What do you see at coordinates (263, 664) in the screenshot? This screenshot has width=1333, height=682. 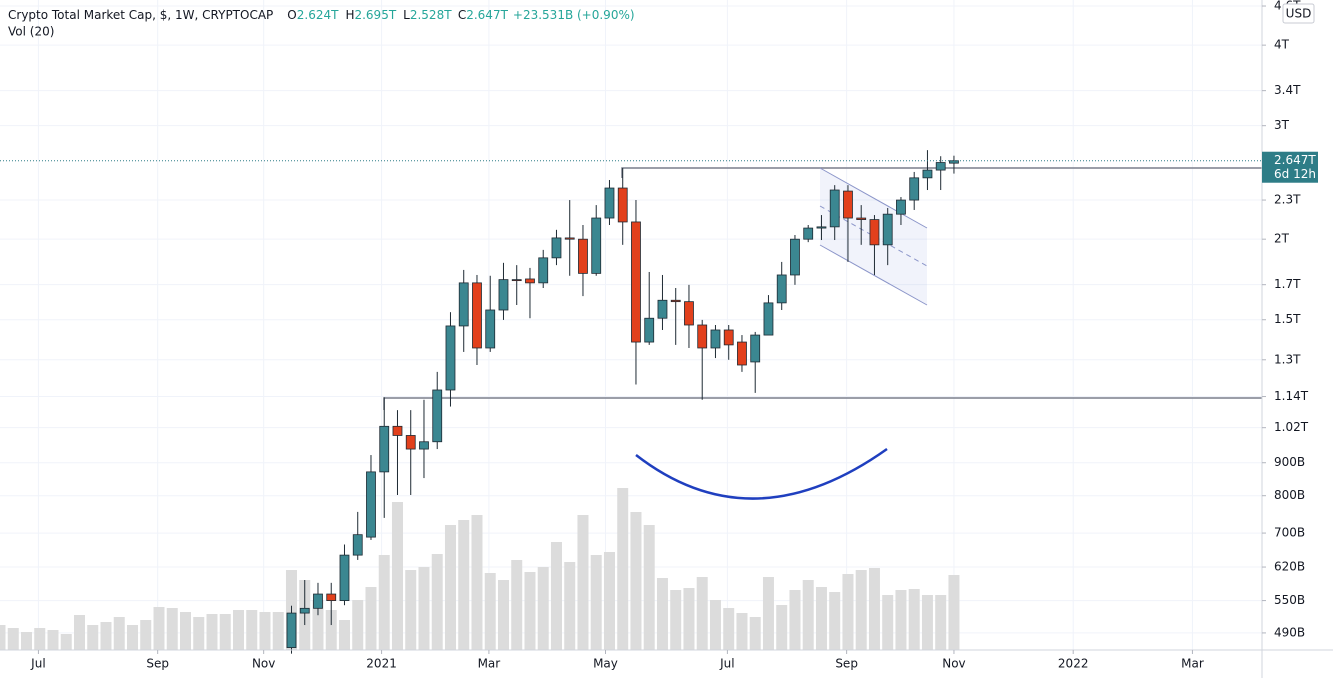 I see `x-tick-label: Nov` at bounding box center [263, 664].